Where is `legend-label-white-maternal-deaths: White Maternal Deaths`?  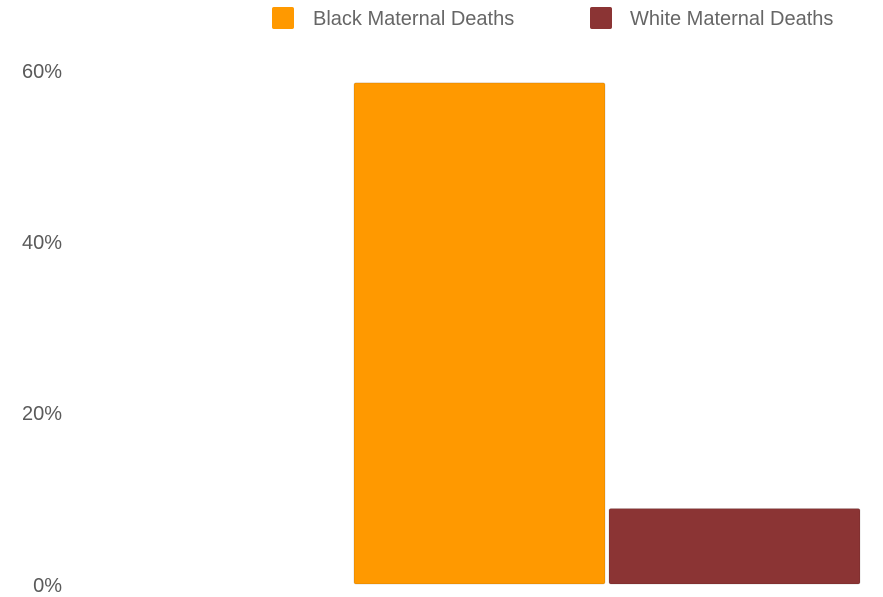
legend-label-white-maternal-deaths: White Maternal Deaths is located at coordinates (731, 19).